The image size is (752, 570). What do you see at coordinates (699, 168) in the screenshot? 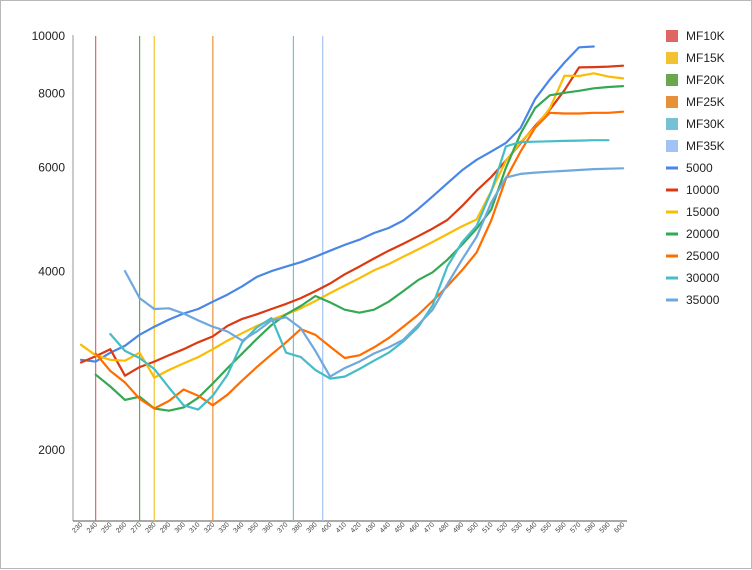
I see `legend-label: 5000` at bounding box center [699, 168].